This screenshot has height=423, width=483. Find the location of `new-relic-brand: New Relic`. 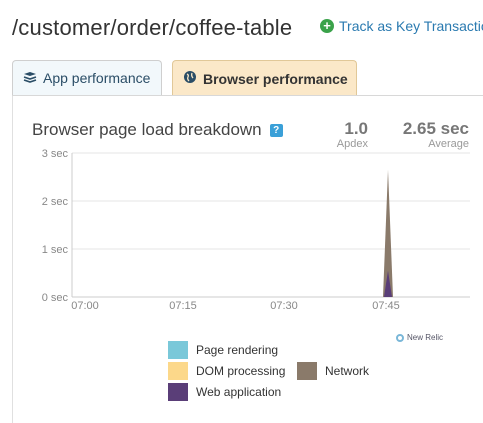

new-relic-brand: New Relic is located at coordinates (419, 337).